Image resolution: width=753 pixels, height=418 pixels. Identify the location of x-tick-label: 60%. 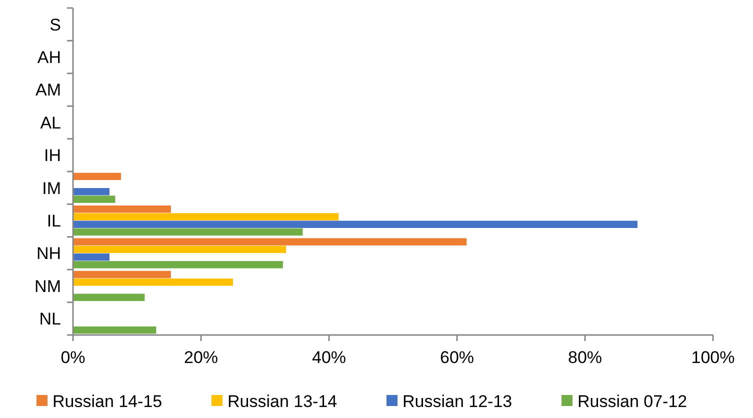
(457, 357).